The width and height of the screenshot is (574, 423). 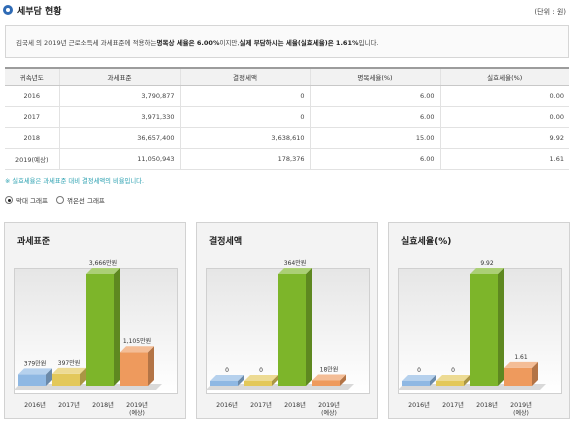 I want to click on table-row: 2017 3,971,330 0 6.00 0.00, so click(x=287, y=117).